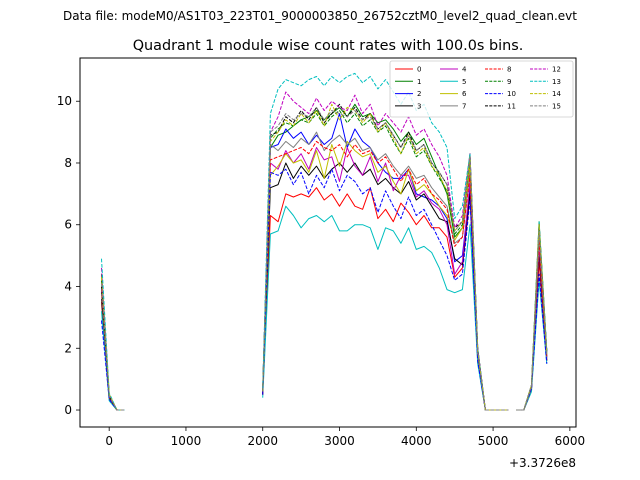 Image resolution: width=640 pixels, height=480 pixels. What do you see at coordinates (464, 94) in the screenshot?
I see `legend-label-6: 6` at bounding box center [464, 94].